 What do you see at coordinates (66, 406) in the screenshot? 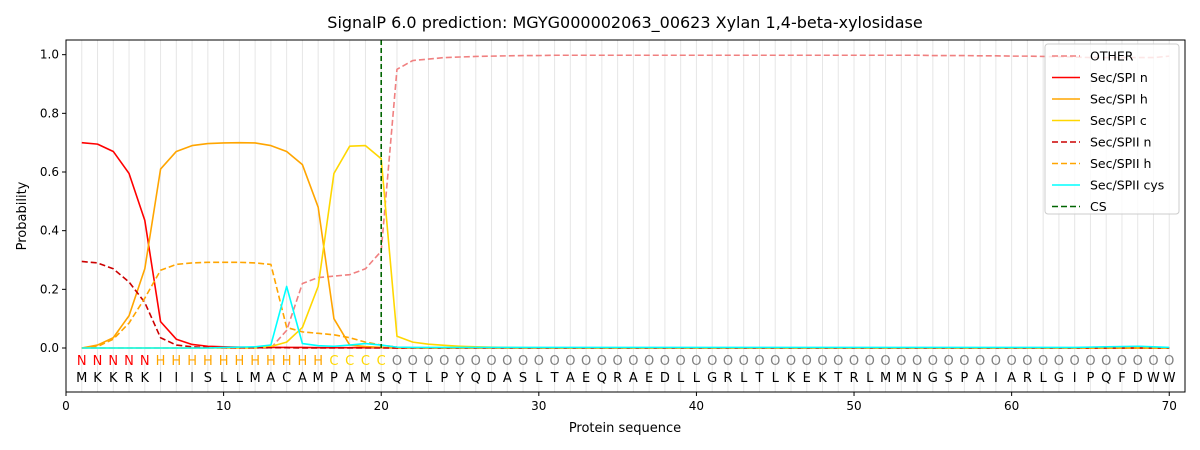
I see `x-tick-label: 0` at bounding box center [66, 406].